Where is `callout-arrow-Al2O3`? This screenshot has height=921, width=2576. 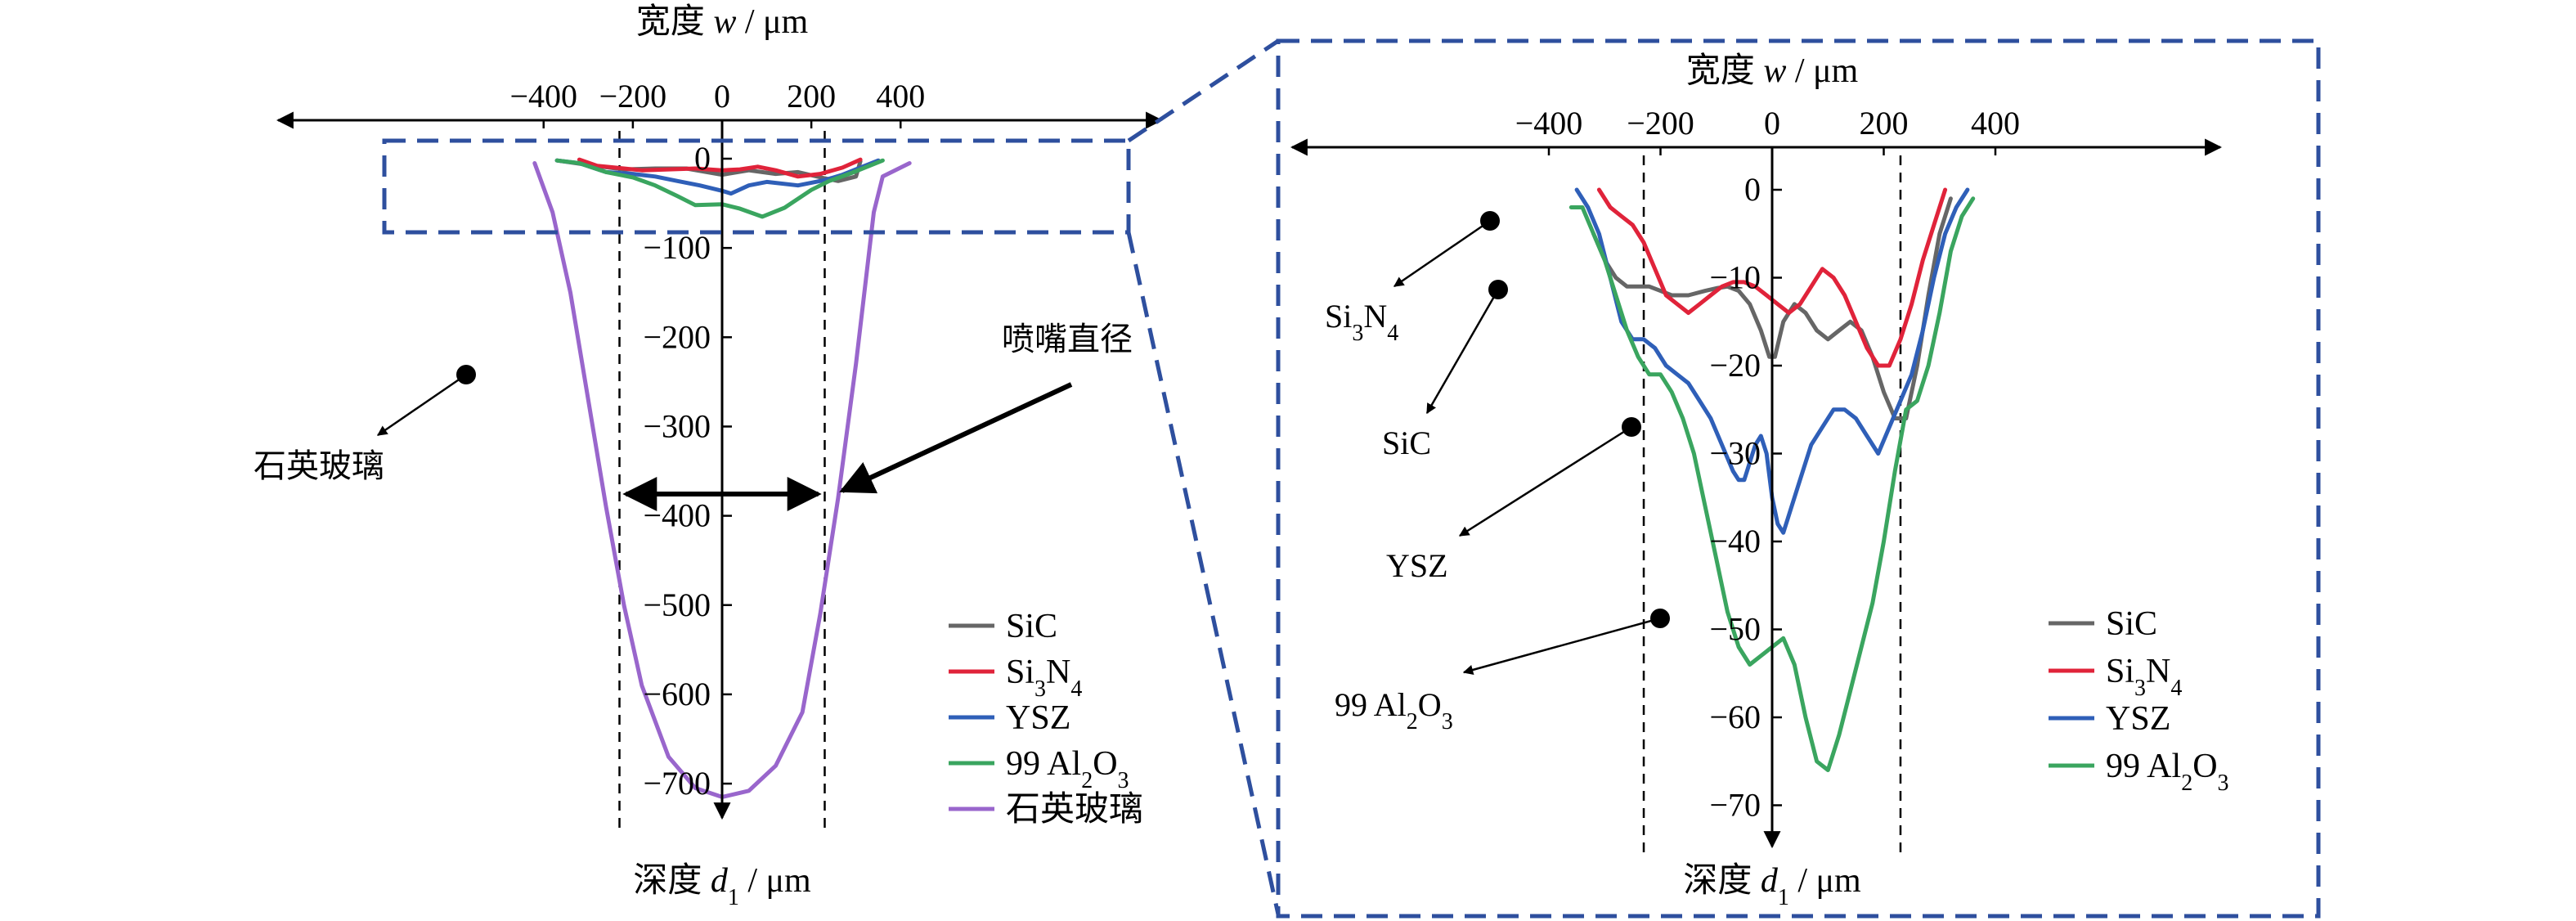
callout-arrow-Al2O3 is located at coordinates (1562, 646).